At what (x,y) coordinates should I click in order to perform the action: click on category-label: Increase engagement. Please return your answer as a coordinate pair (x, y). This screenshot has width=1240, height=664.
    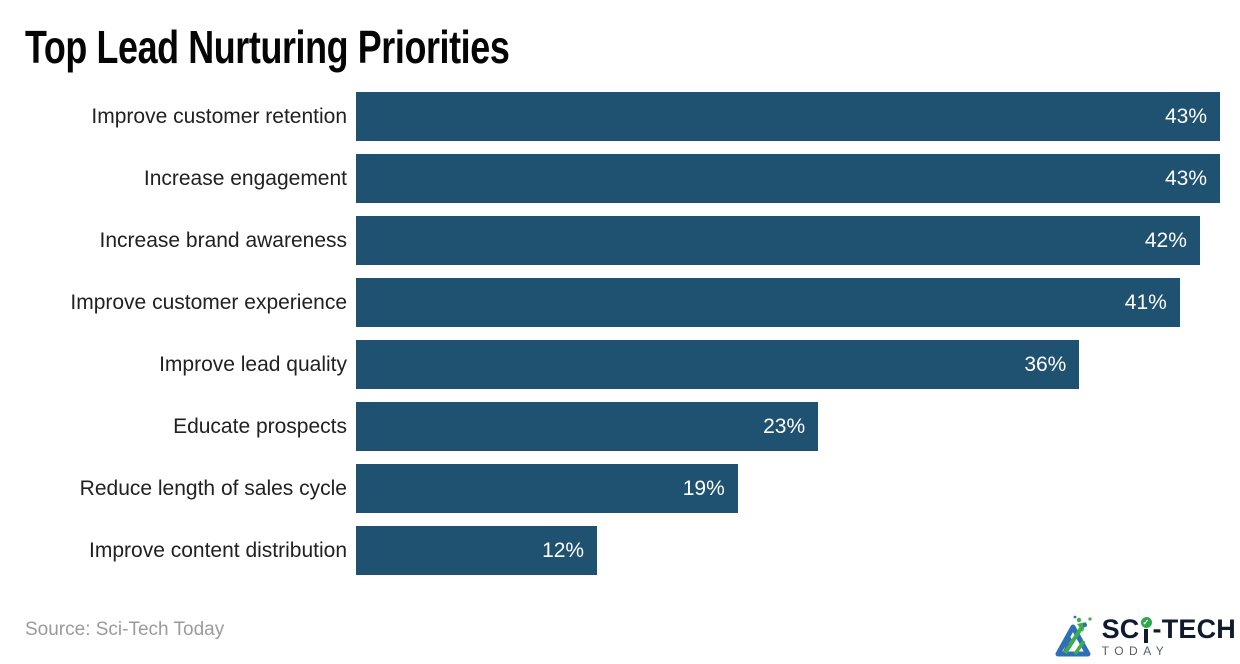
    Looking at the image, I should click on (245, 178).